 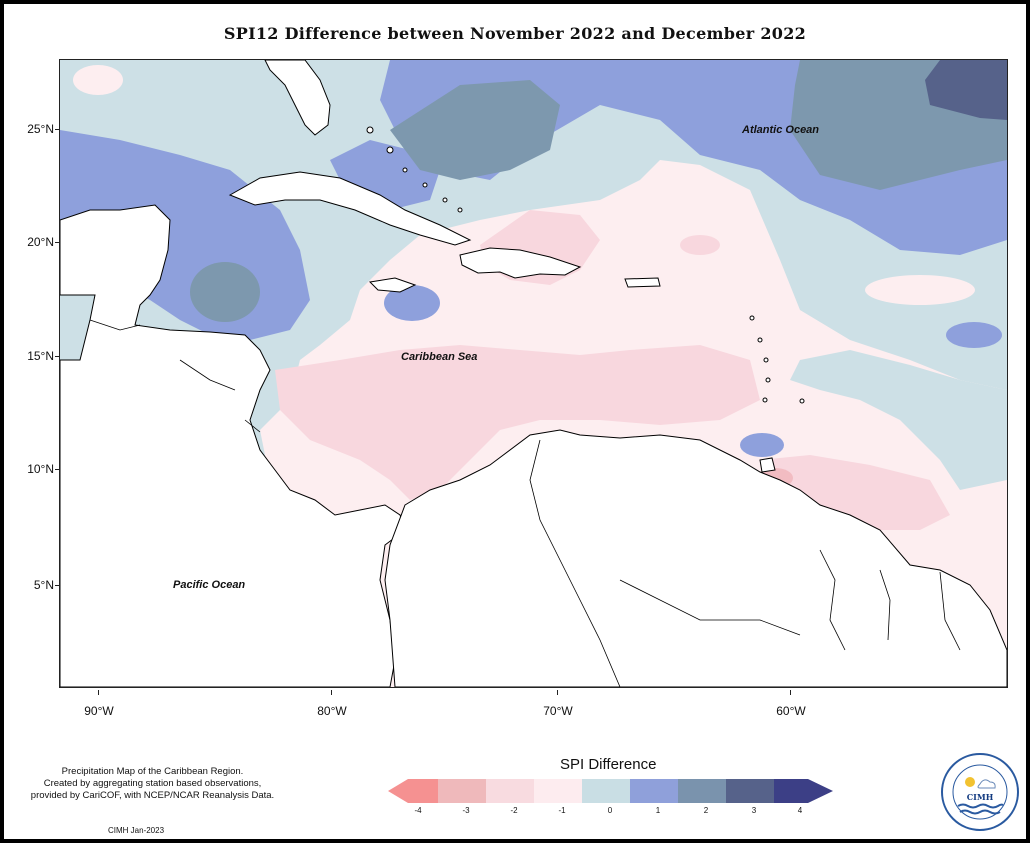 I want to click on legend-swatch-neg2, so click(x=510, y=791).